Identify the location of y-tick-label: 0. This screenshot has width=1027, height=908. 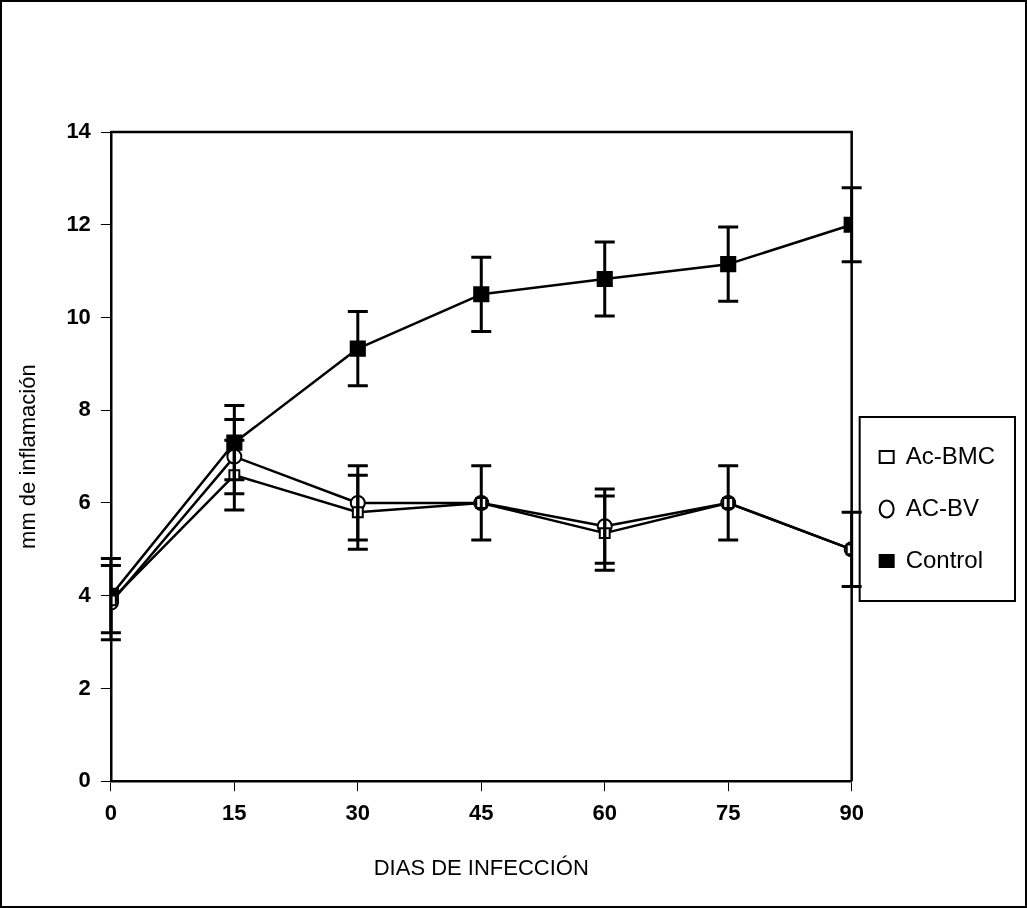
(84, 780).